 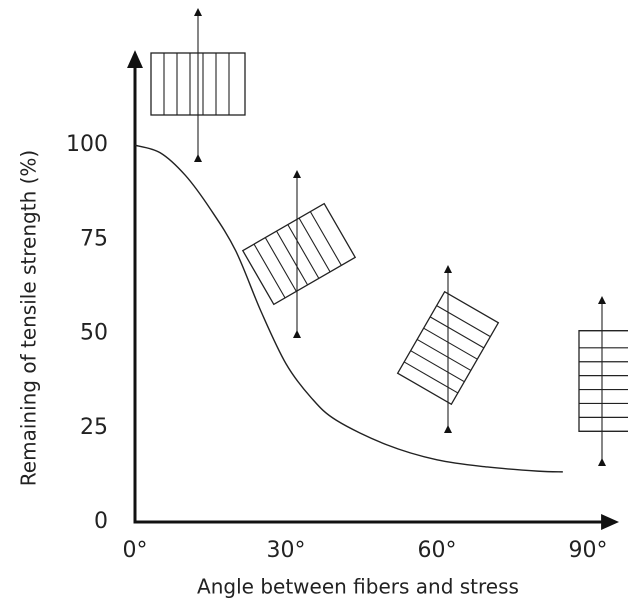 What do you see at coordinates (87, 144) in the screenshot?
I see `y-tick-label: 100` at bounding box center [87, 144].